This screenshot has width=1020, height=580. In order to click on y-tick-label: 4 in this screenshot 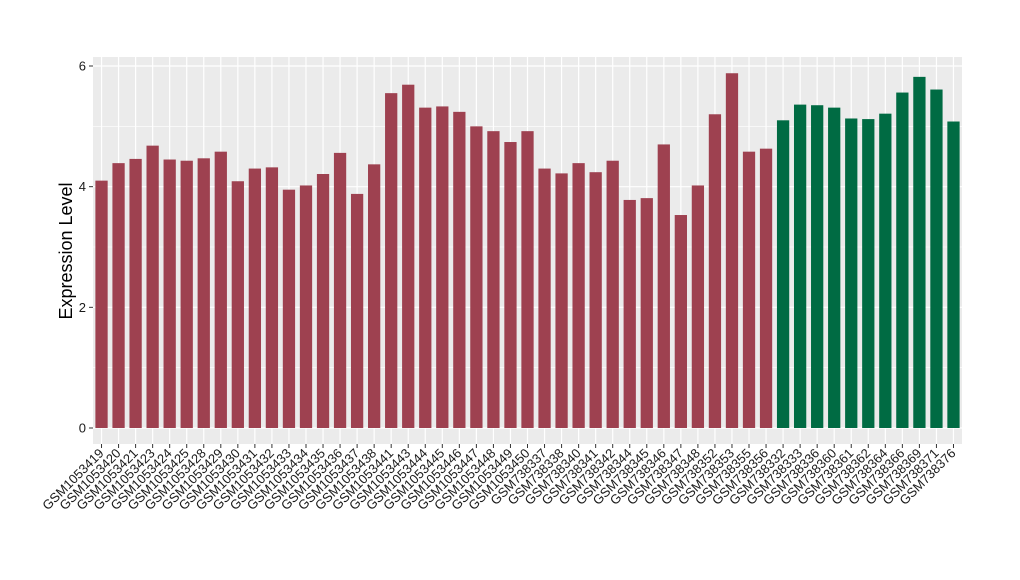, I will do `click(82, 186)`.